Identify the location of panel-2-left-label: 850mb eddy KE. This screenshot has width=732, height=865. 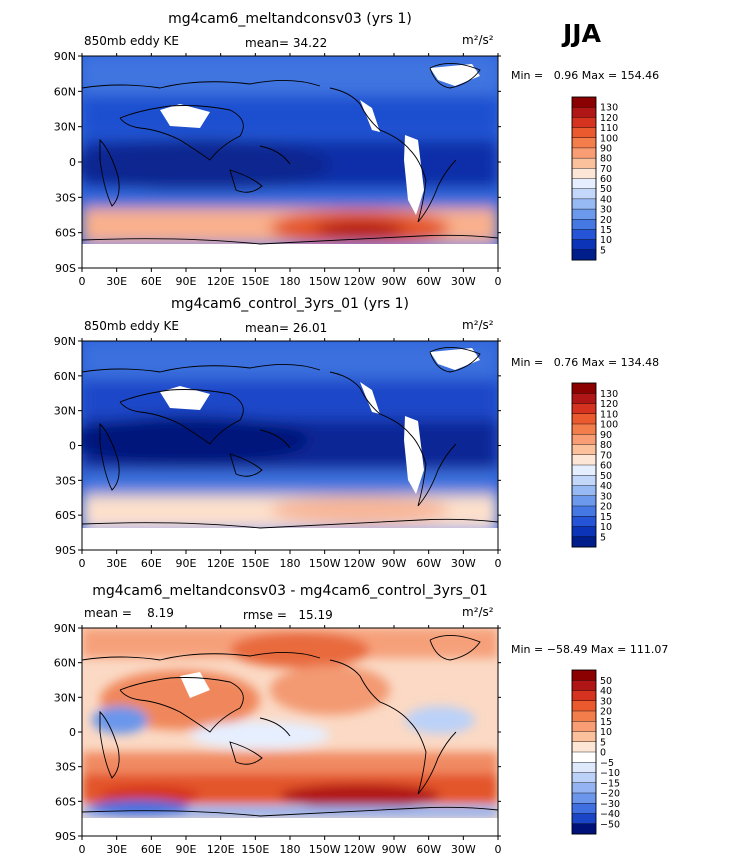
(131, 326).